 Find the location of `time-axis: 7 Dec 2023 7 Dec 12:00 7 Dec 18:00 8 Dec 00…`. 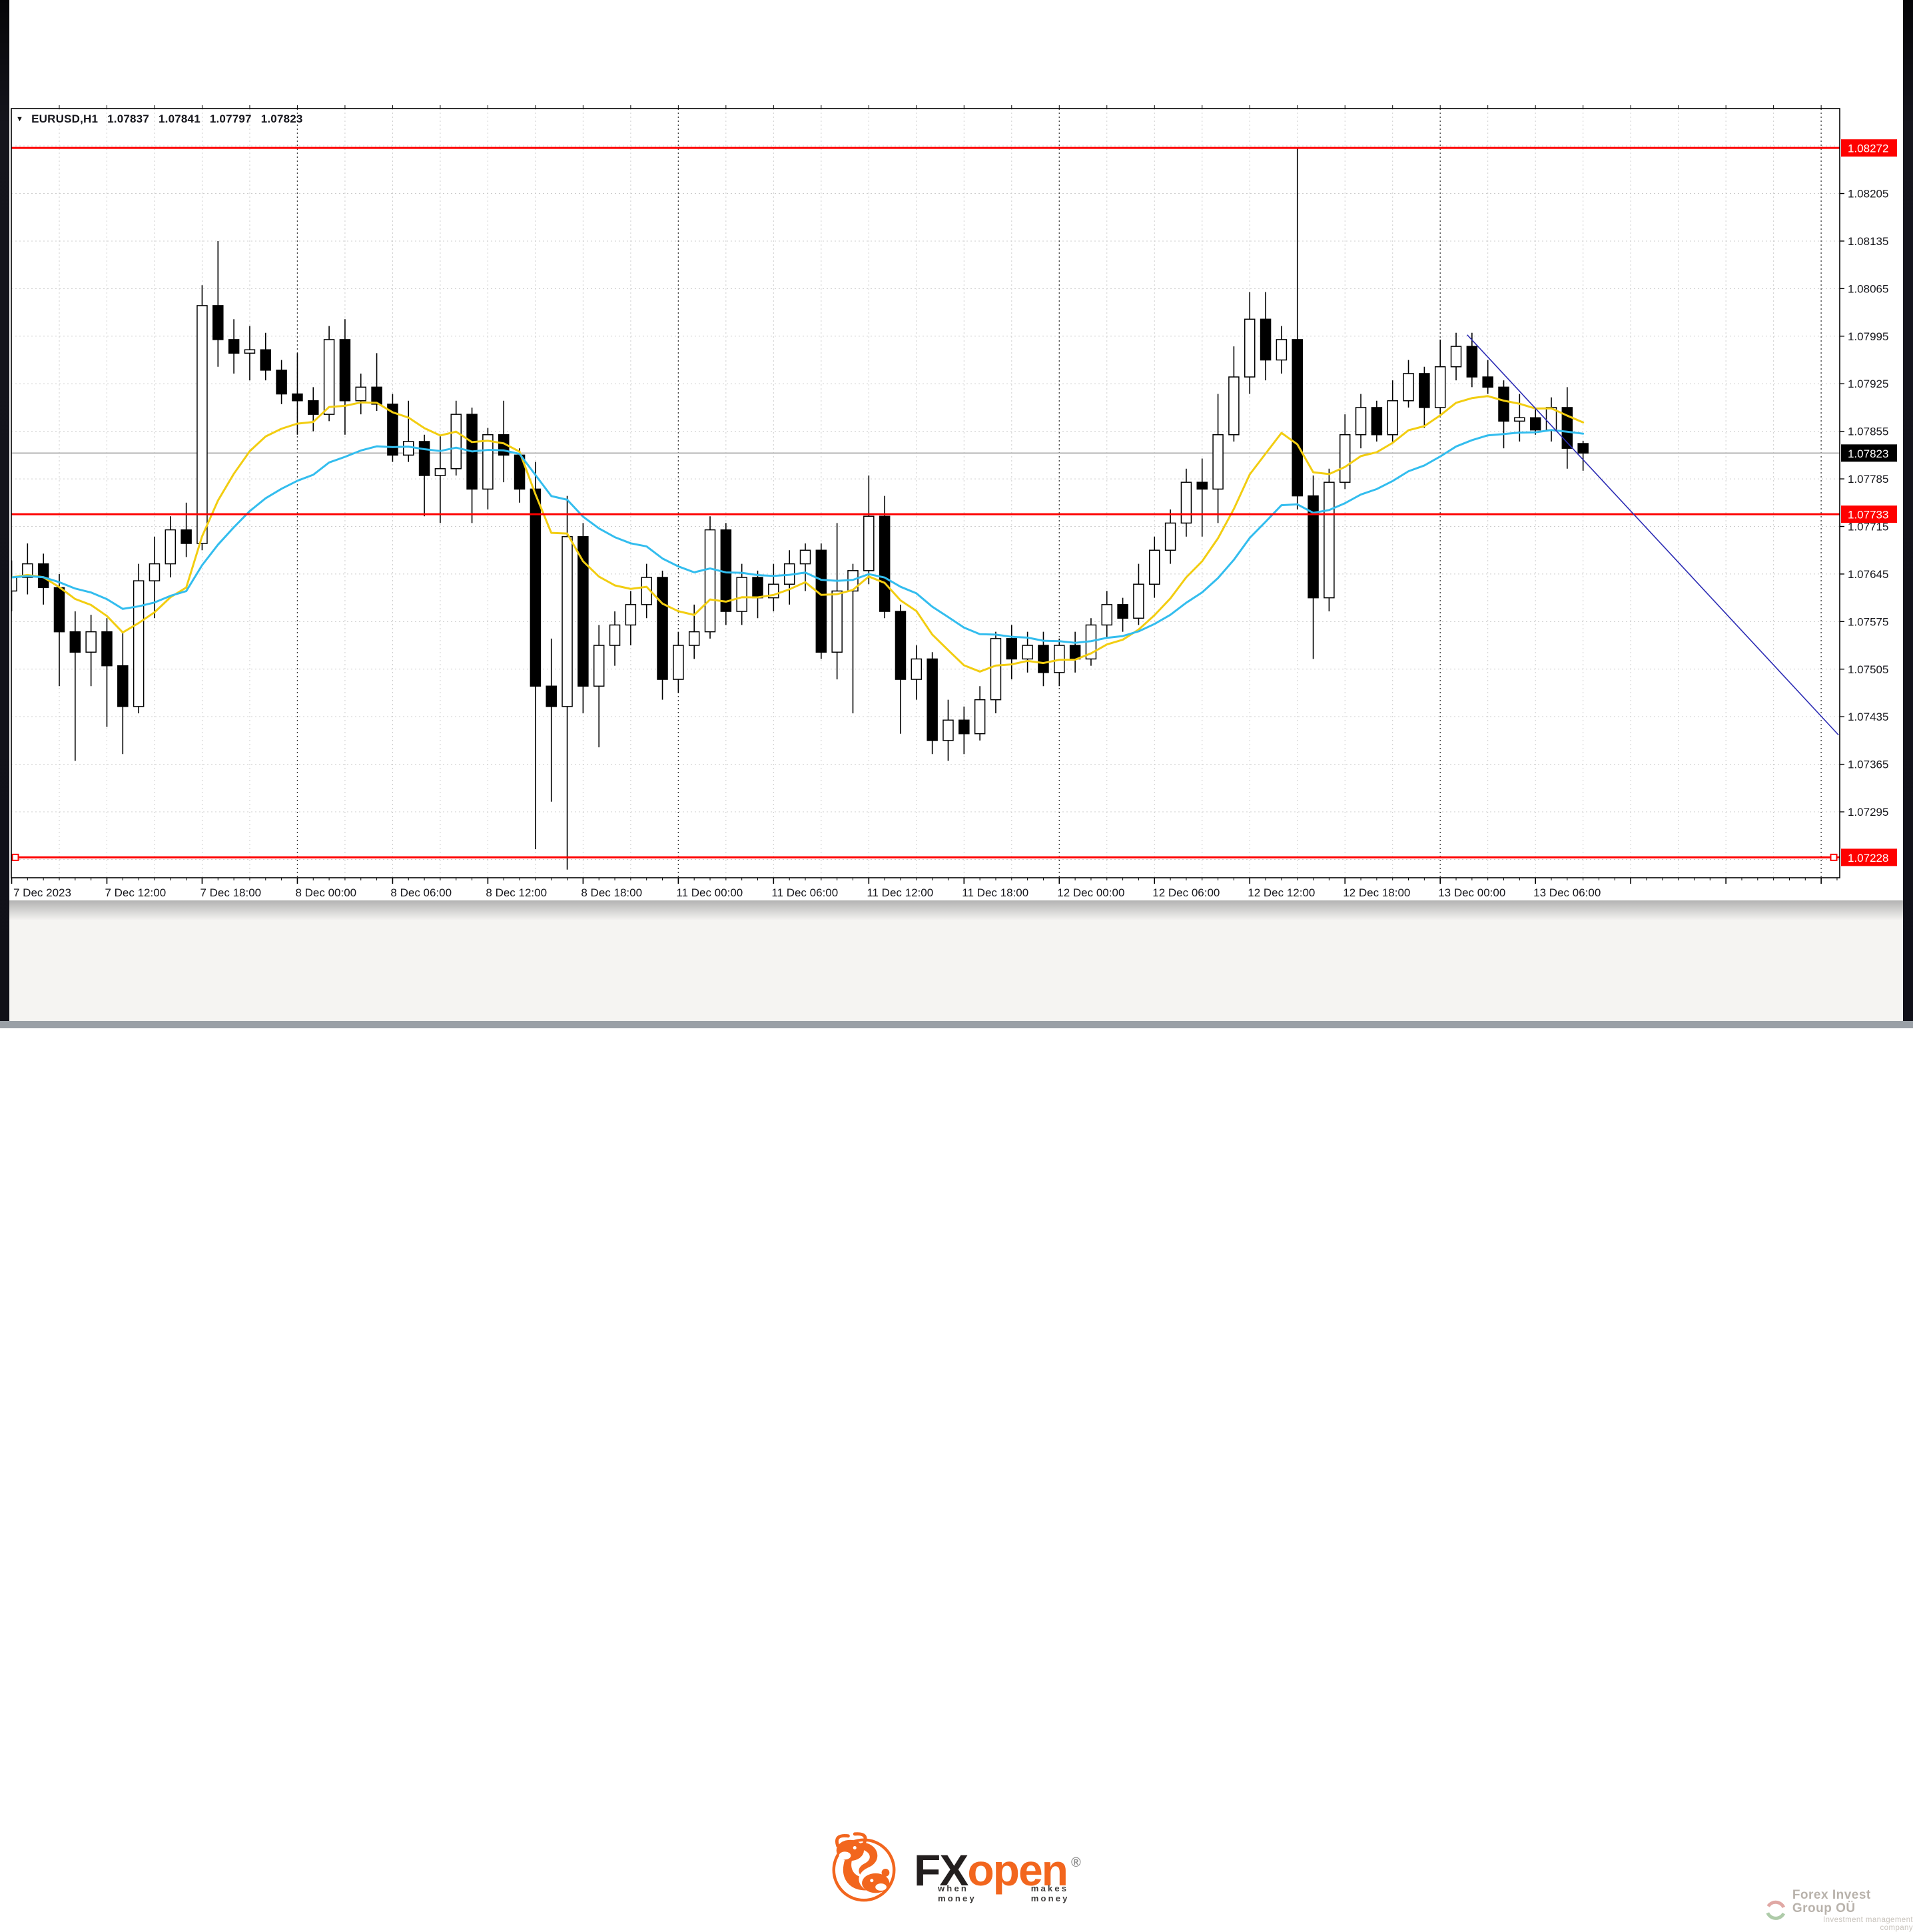

time-axis: 7 Dec 2023 7 Dec 12:00 7 Dec 18:00 8 Dec 00… is located at coordinates (924, 888).